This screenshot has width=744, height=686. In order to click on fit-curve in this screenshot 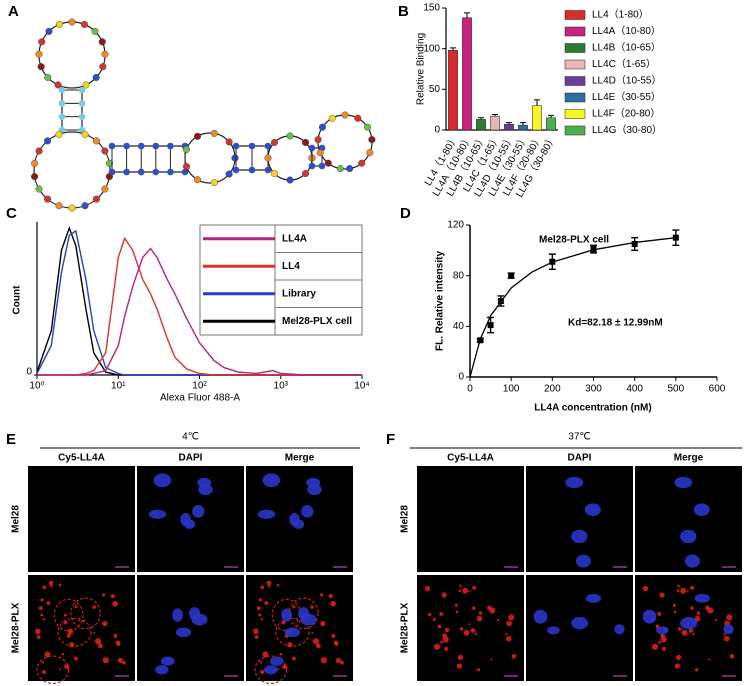, I will do `click(572, 307)`.